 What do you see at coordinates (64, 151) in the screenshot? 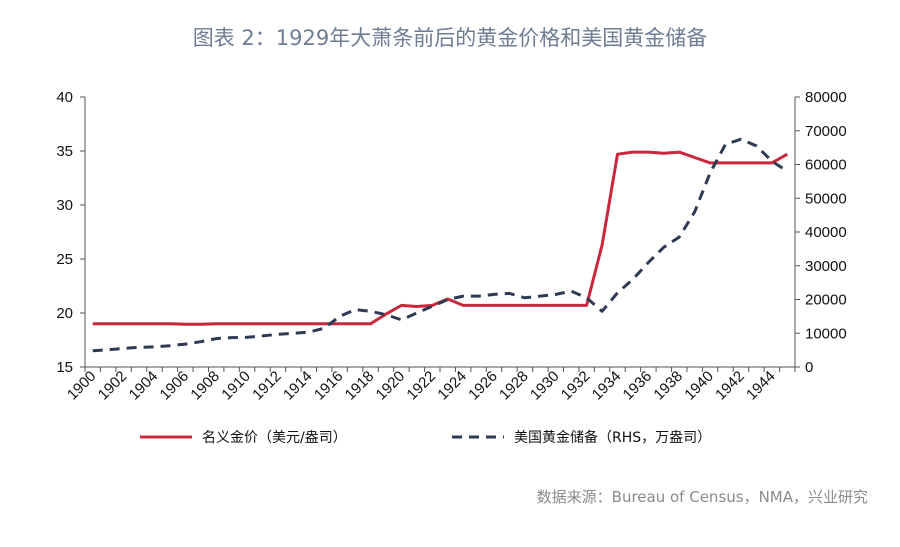
I see `left-tick-label: 35` at bounding box center [64, 151].